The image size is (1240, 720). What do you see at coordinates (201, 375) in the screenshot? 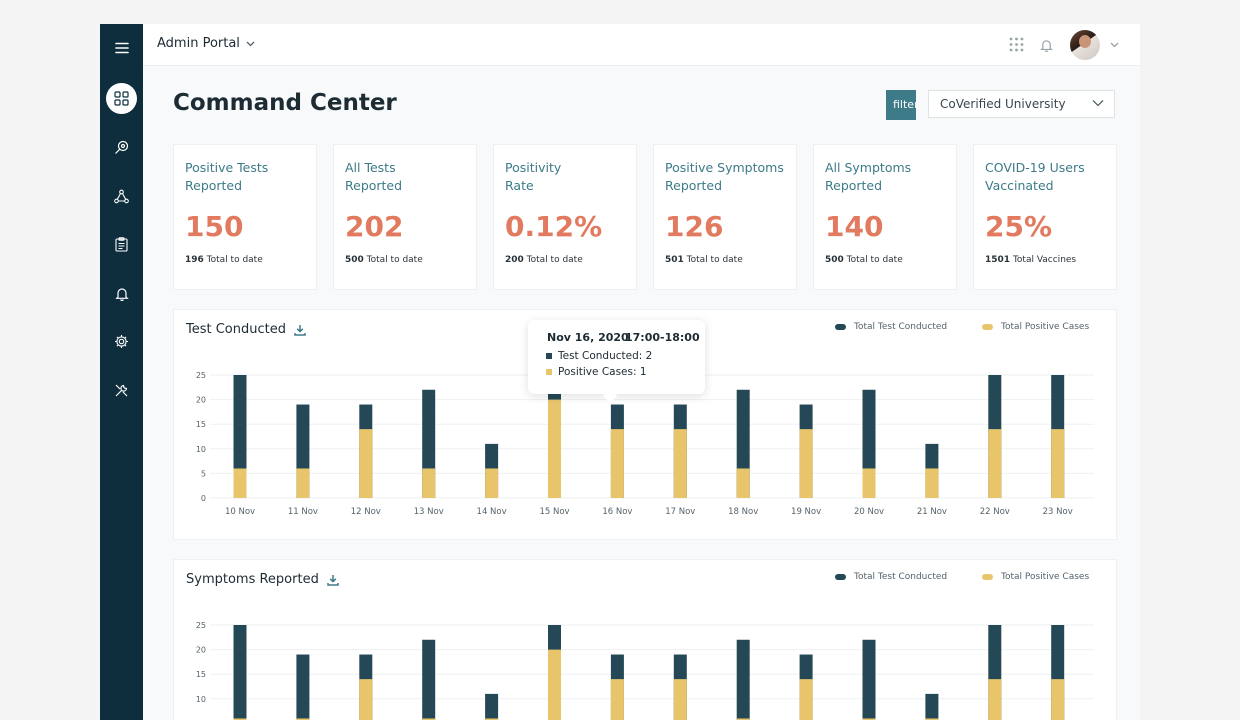
I see `y-tick-label: 25` at bounding box center [201, 375].